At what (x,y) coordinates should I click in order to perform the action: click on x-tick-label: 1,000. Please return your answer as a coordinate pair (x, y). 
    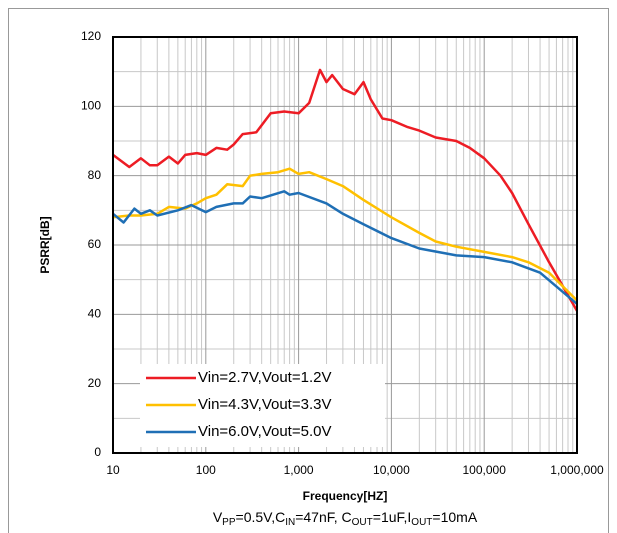
    Looking at the image, I should click on (299, 470).